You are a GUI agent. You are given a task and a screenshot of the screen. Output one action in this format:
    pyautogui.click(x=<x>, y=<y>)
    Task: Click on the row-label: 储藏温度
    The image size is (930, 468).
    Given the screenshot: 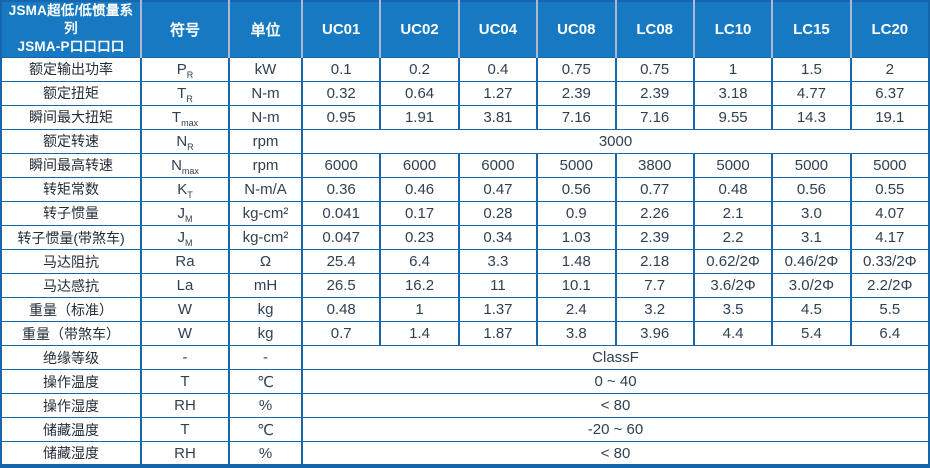 What is the action you would take?
    pyautogui.click(x=71, y=430)
    